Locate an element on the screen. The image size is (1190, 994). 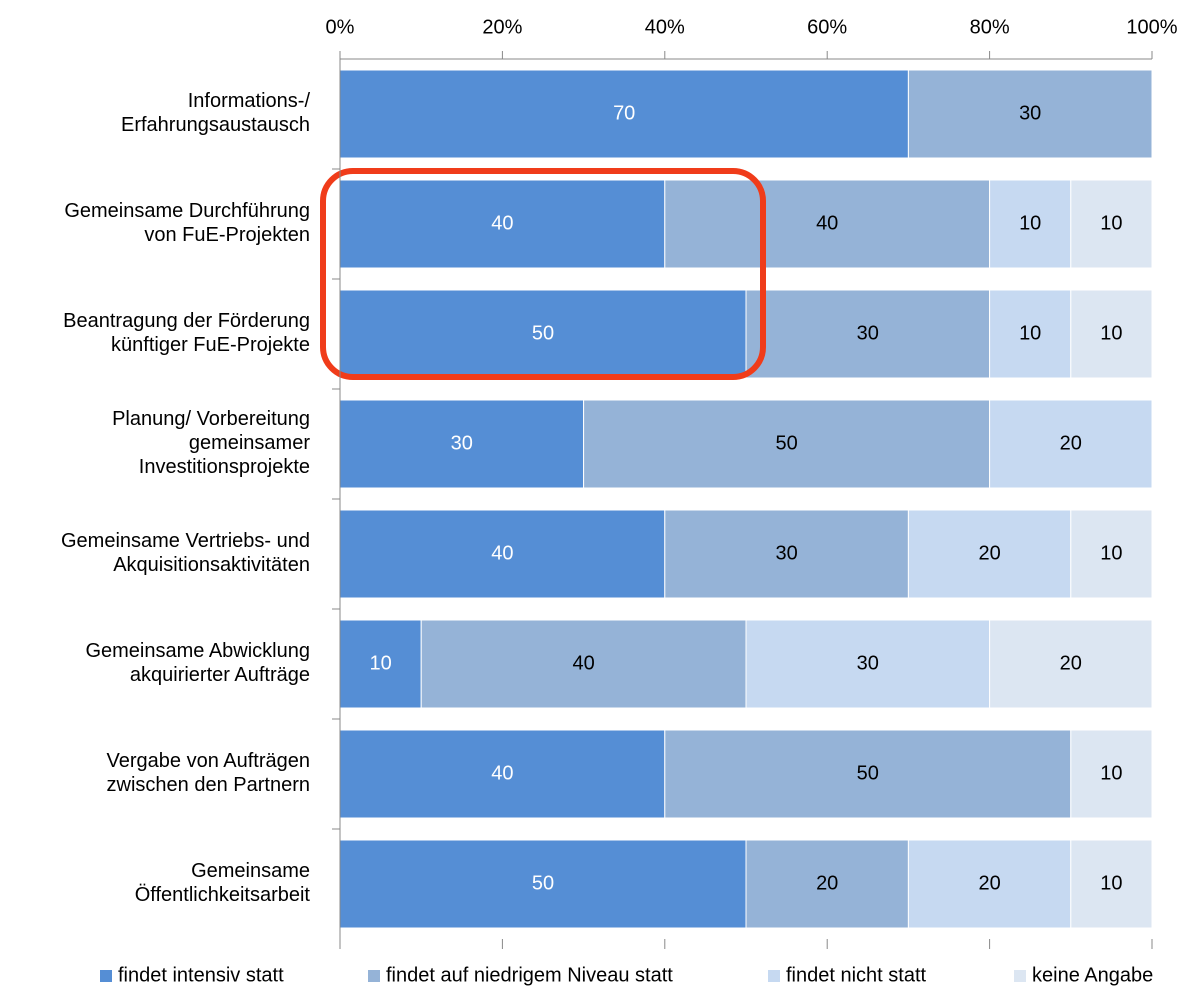
data-label: 70 is located at coordinates (624, 113).